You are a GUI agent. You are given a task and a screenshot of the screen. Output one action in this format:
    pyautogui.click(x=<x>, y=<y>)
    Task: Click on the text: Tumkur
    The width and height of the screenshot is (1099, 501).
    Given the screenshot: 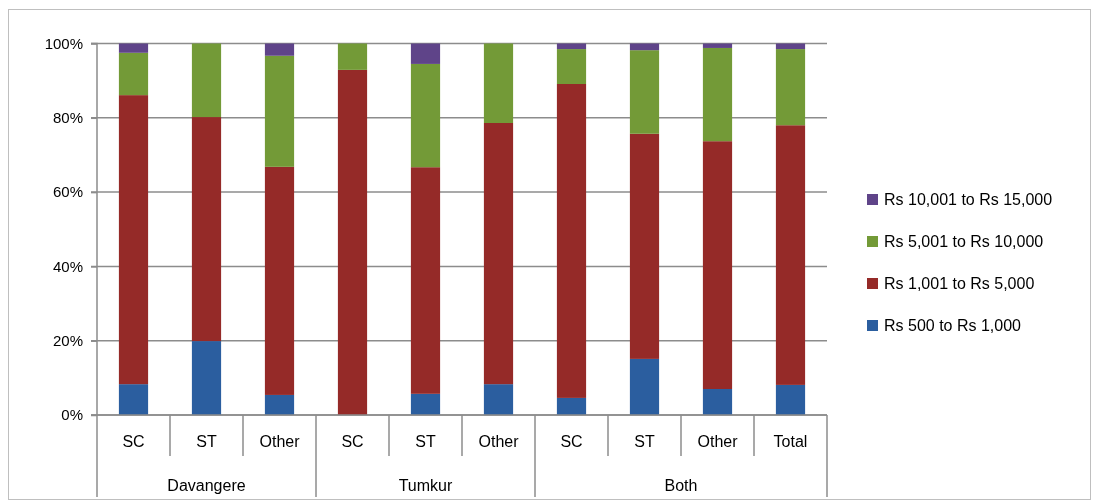 What is the action you would take?
    pyautogui.click(x=425, y=485)
    